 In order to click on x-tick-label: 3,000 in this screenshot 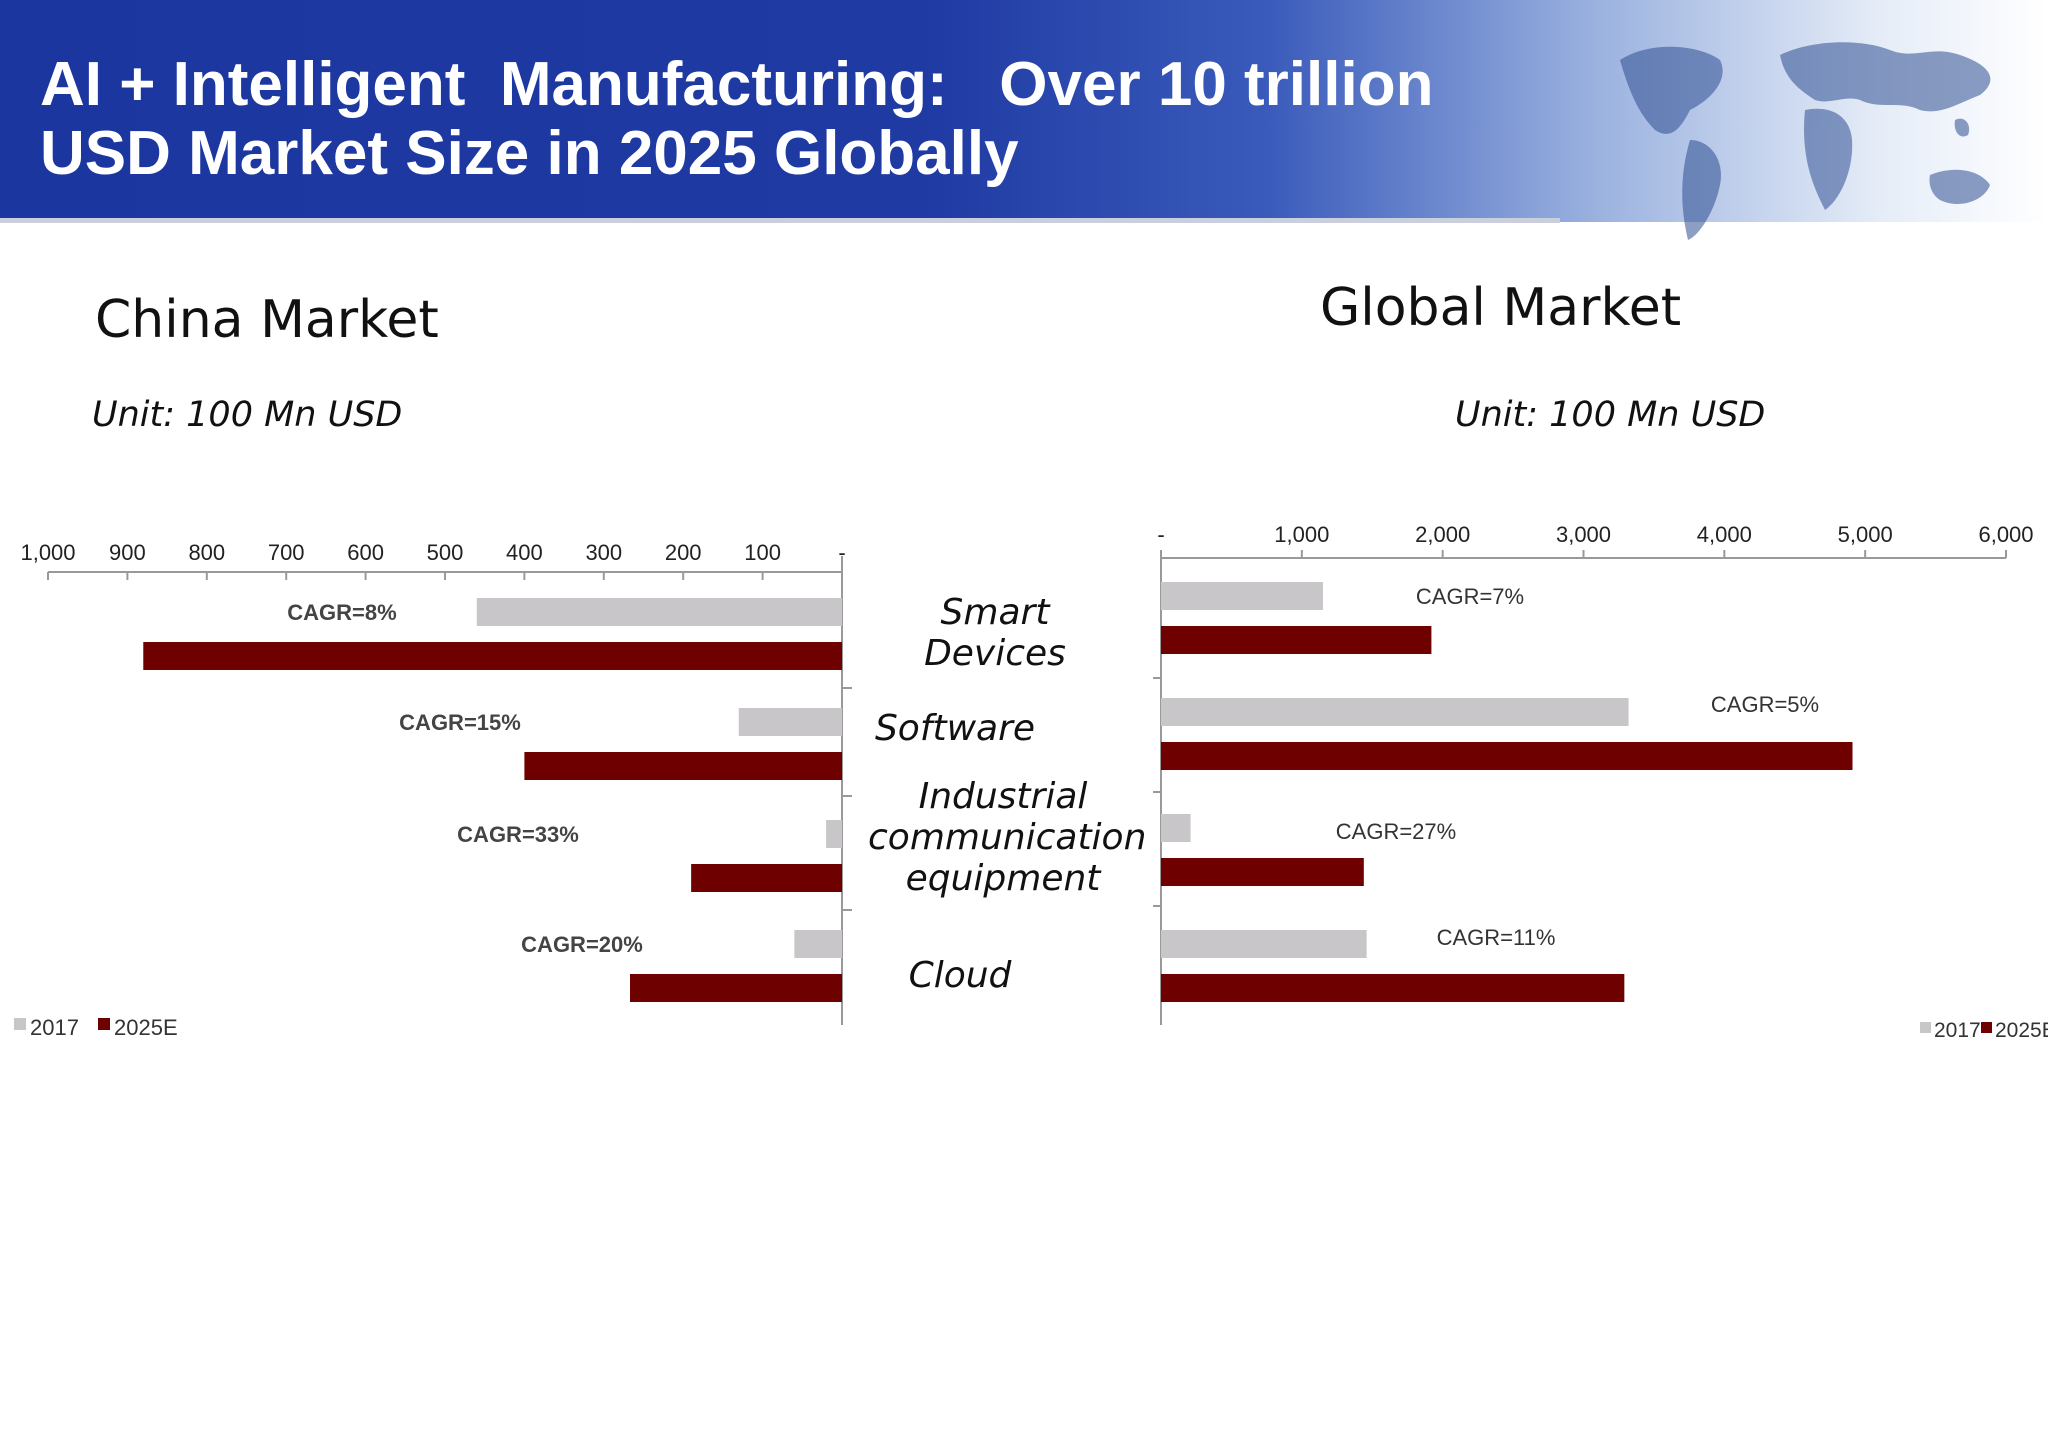, I will do `click(1583, 534)`.